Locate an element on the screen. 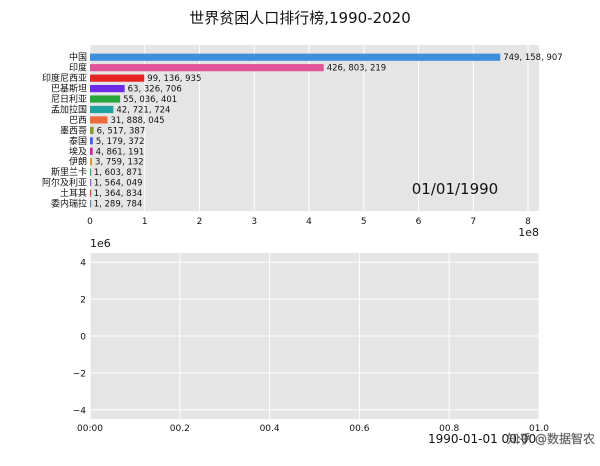 Image resolution: width=600 pixels, height=466 pixels. bar-category-label: 委内瑞拉 is located at coordinates (69, 204).